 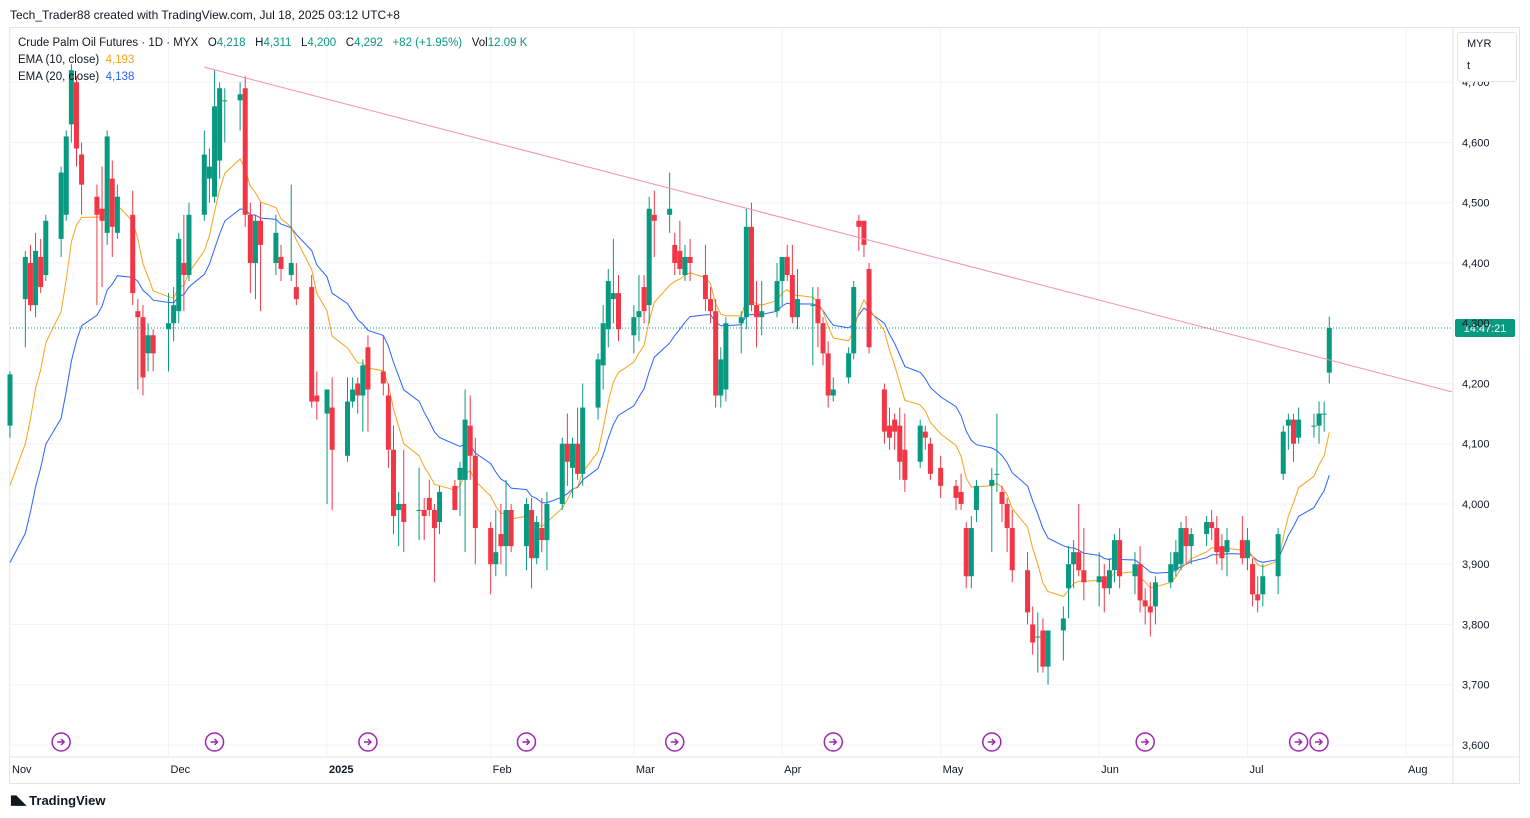 I want to click on legend-ema20-row: EMA (20, close) 4,138, so click(x=272, y=77).